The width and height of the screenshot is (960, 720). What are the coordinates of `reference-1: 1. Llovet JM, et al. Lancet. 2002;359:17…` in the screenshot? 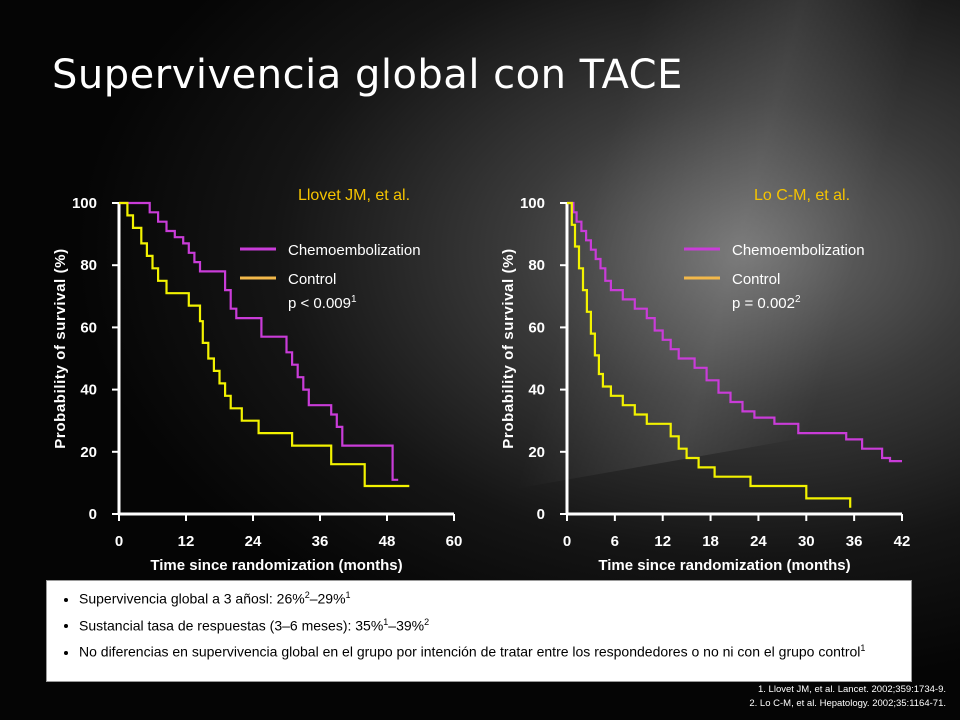 It's located at (851, 689).